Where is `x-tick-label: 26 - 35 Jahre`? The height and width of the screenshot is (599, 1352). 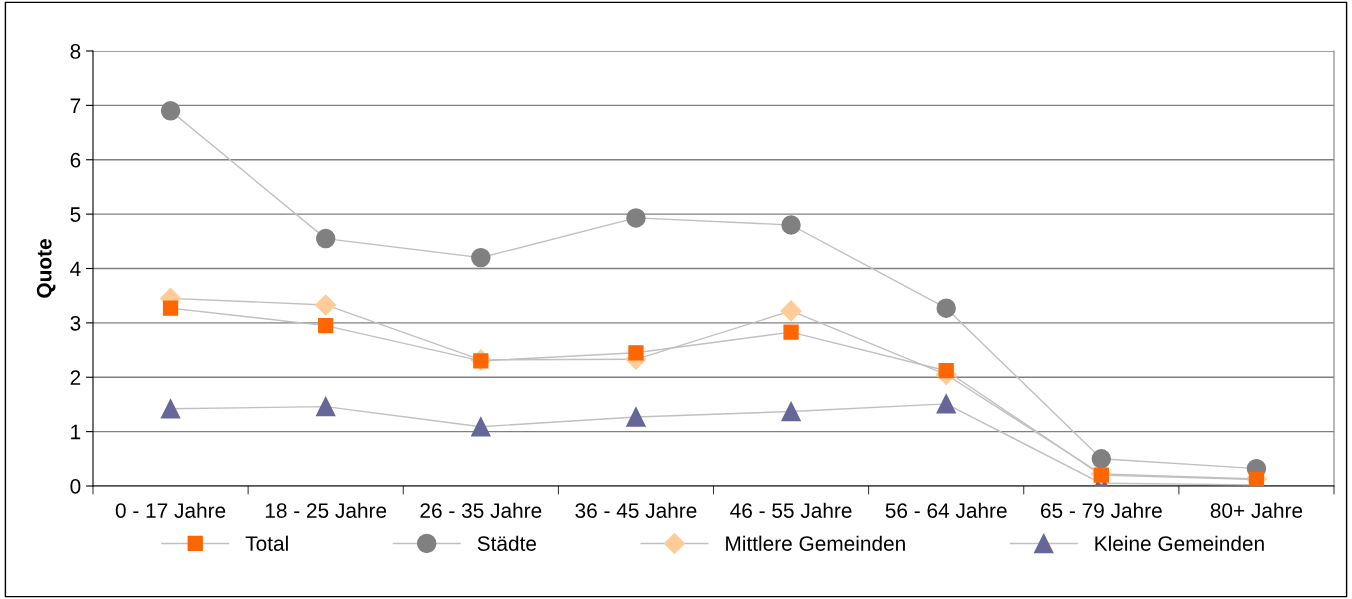 x-tick-label: 26 - 35 Jahre is located at coordinates (481, 510).